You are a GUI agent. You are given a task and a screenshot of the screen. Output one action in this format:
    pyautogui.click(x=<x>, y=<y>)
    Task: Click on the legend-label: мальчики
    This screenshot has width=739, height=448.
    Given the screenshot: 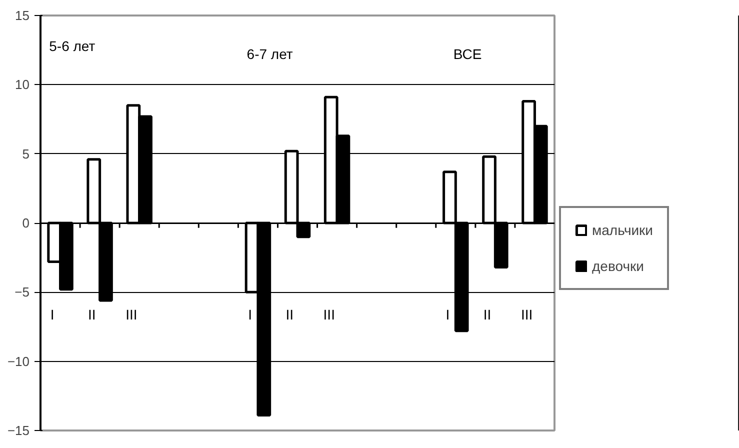 What is the action you would take?
    pyautogui.click(x=622, y=230)
    